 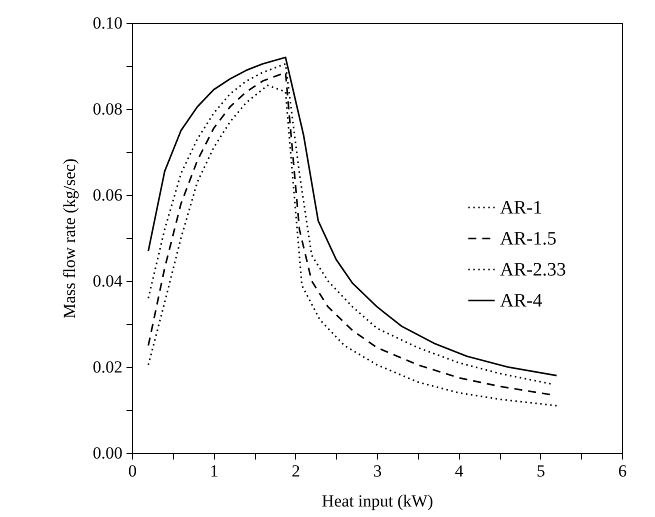 What do you see at coordinates (107, 195) in the screenshot?
I see `y-tick-label: 0.06` at bounding box center [107, 195].